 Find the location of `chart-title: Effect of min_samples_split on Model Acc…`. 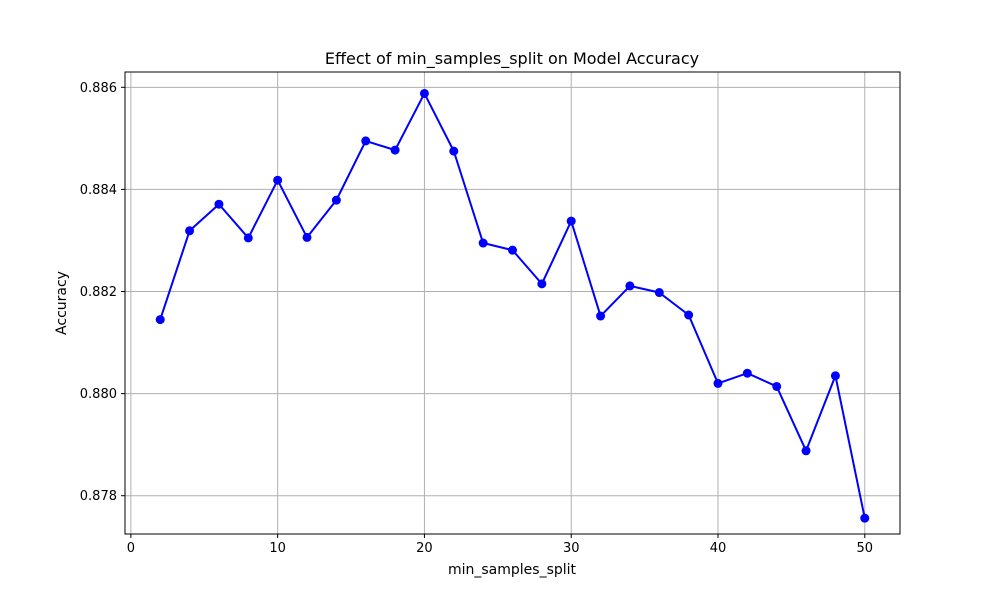

chart-title: Effect of min_samples_split on Model Acc… is located at coordinates (512, 59).